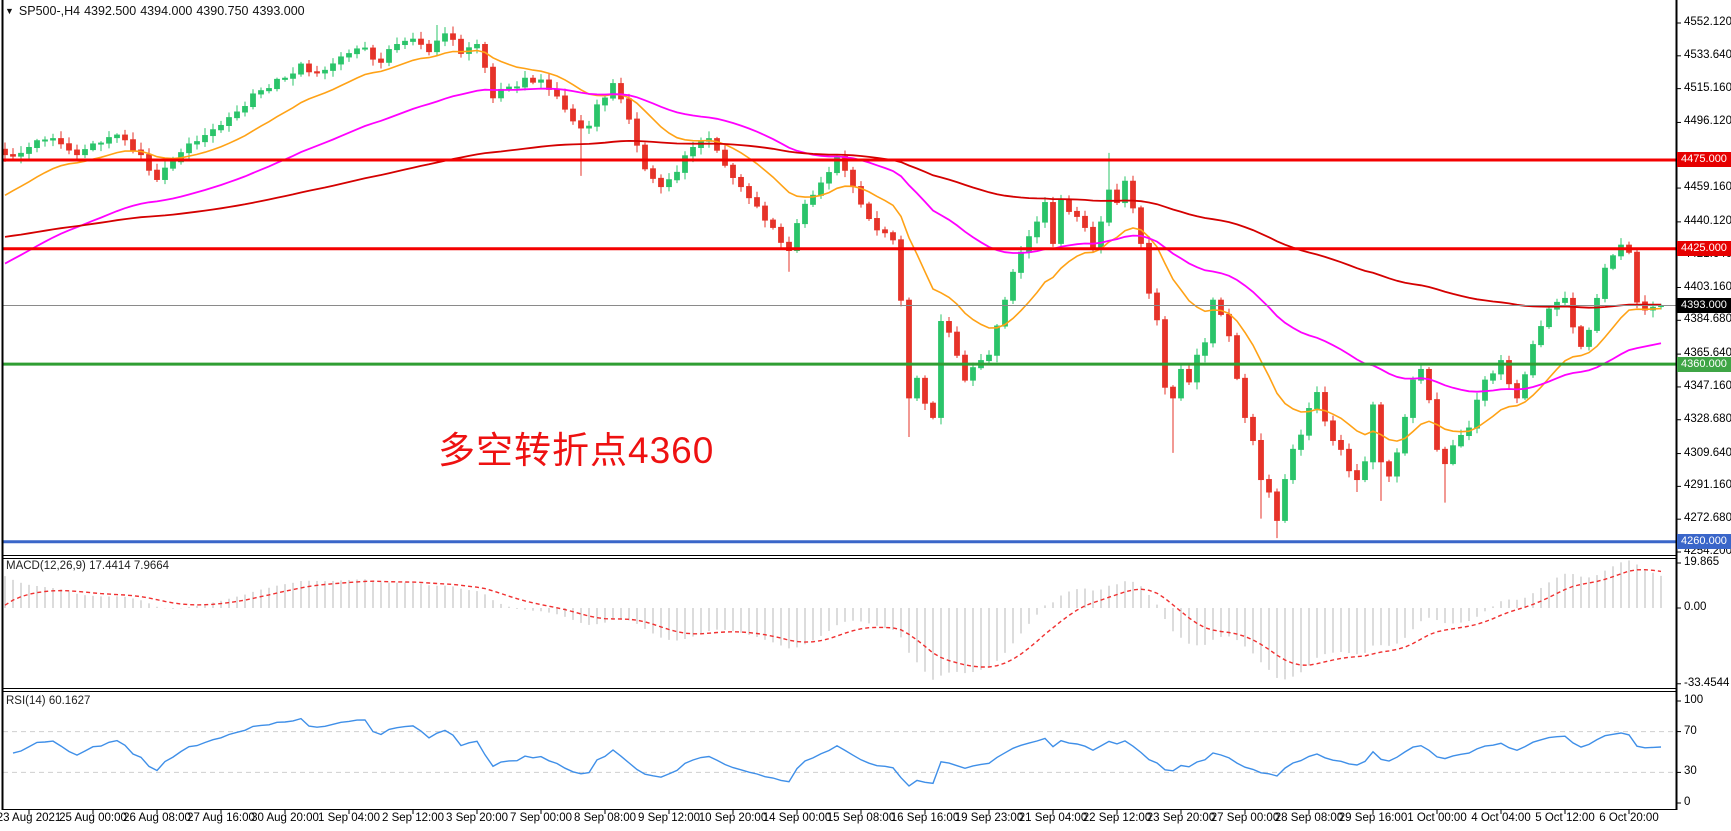 This screenshot has width=1731, height=831. Describe the element at coordinates (1704, 160) in the screenshot. I see `price-level-badge: 4475.000` at that location.